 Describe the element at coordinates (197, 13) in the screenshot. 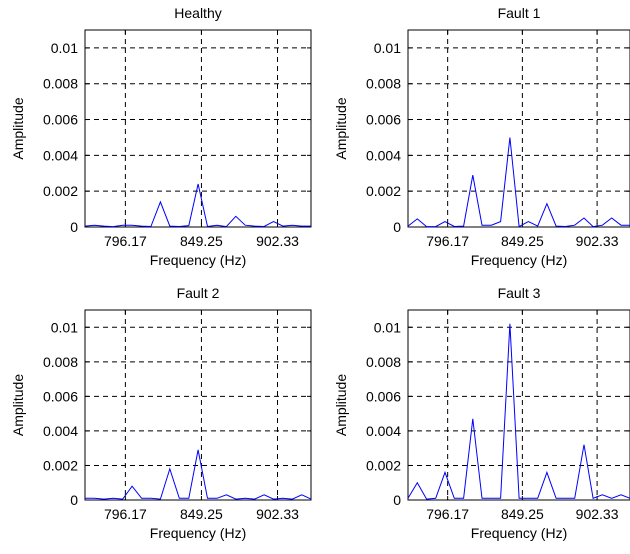

I see `chart-title: Healthy` at that location.